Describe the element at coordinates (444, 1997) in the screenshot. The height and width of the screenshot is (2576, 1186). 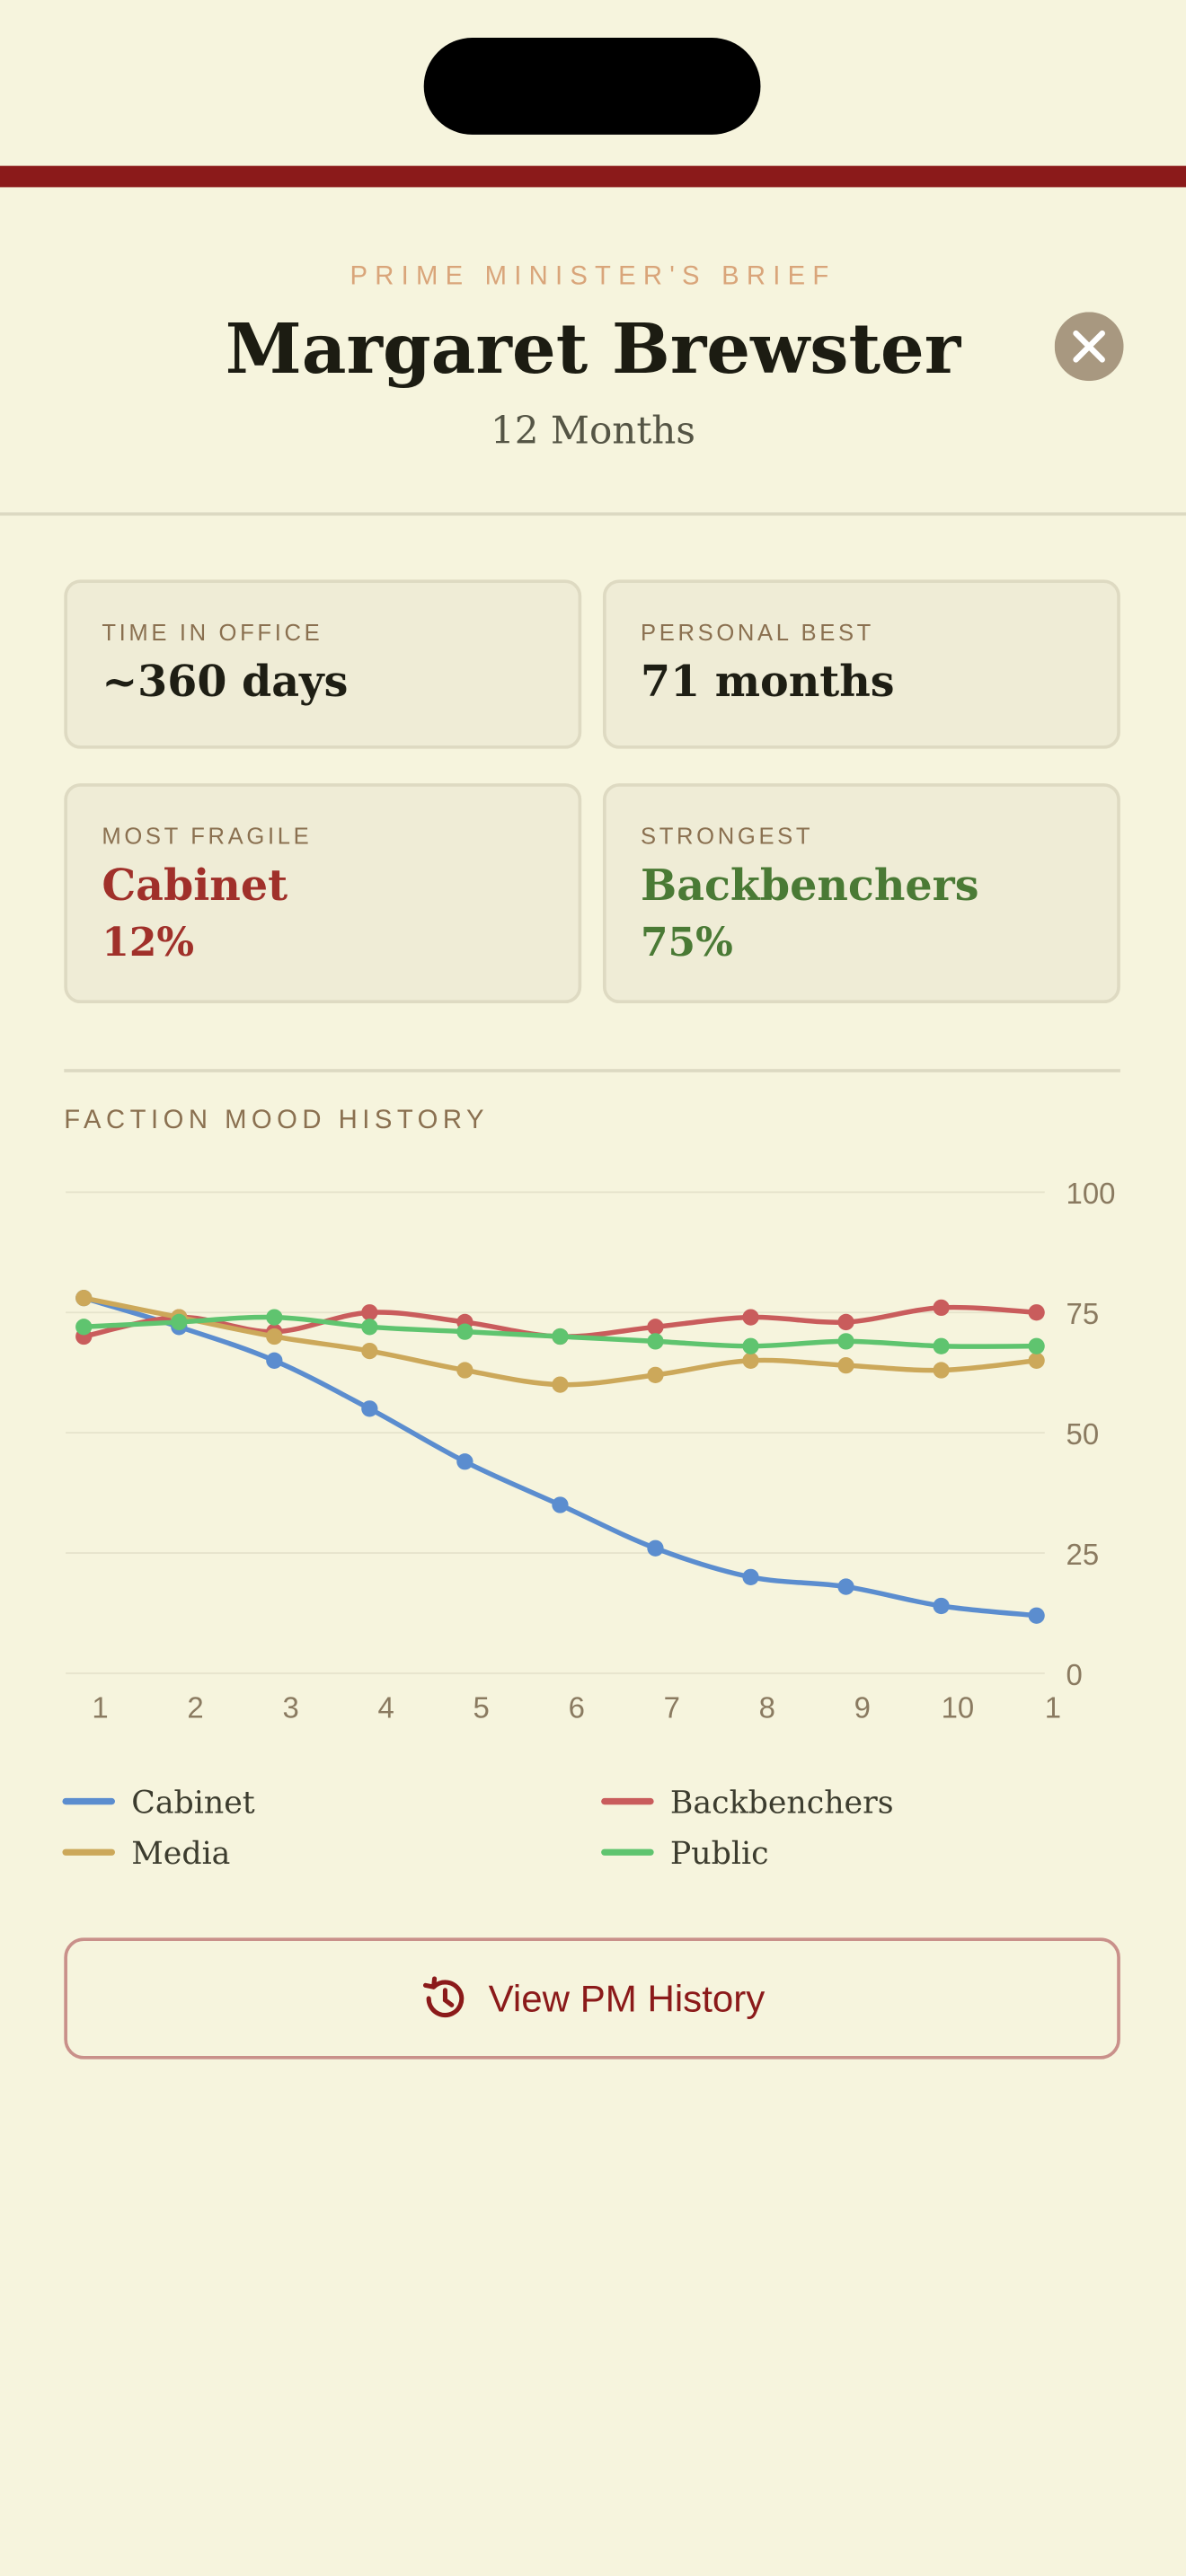
I see `history-icon` at that location.